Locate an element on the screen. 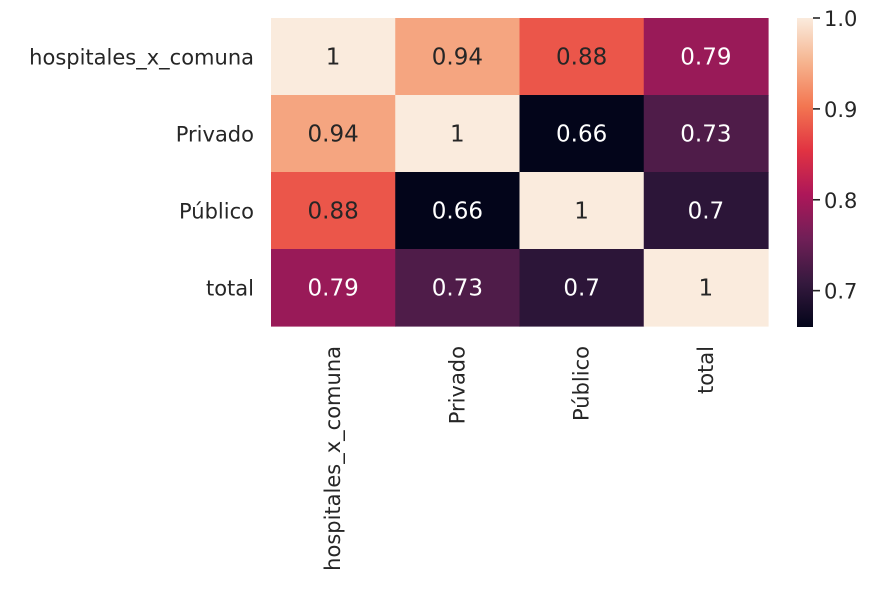 The width and height of the screenshot is (878, 599). colorbar-gradient is located at coordinates (805, 172).